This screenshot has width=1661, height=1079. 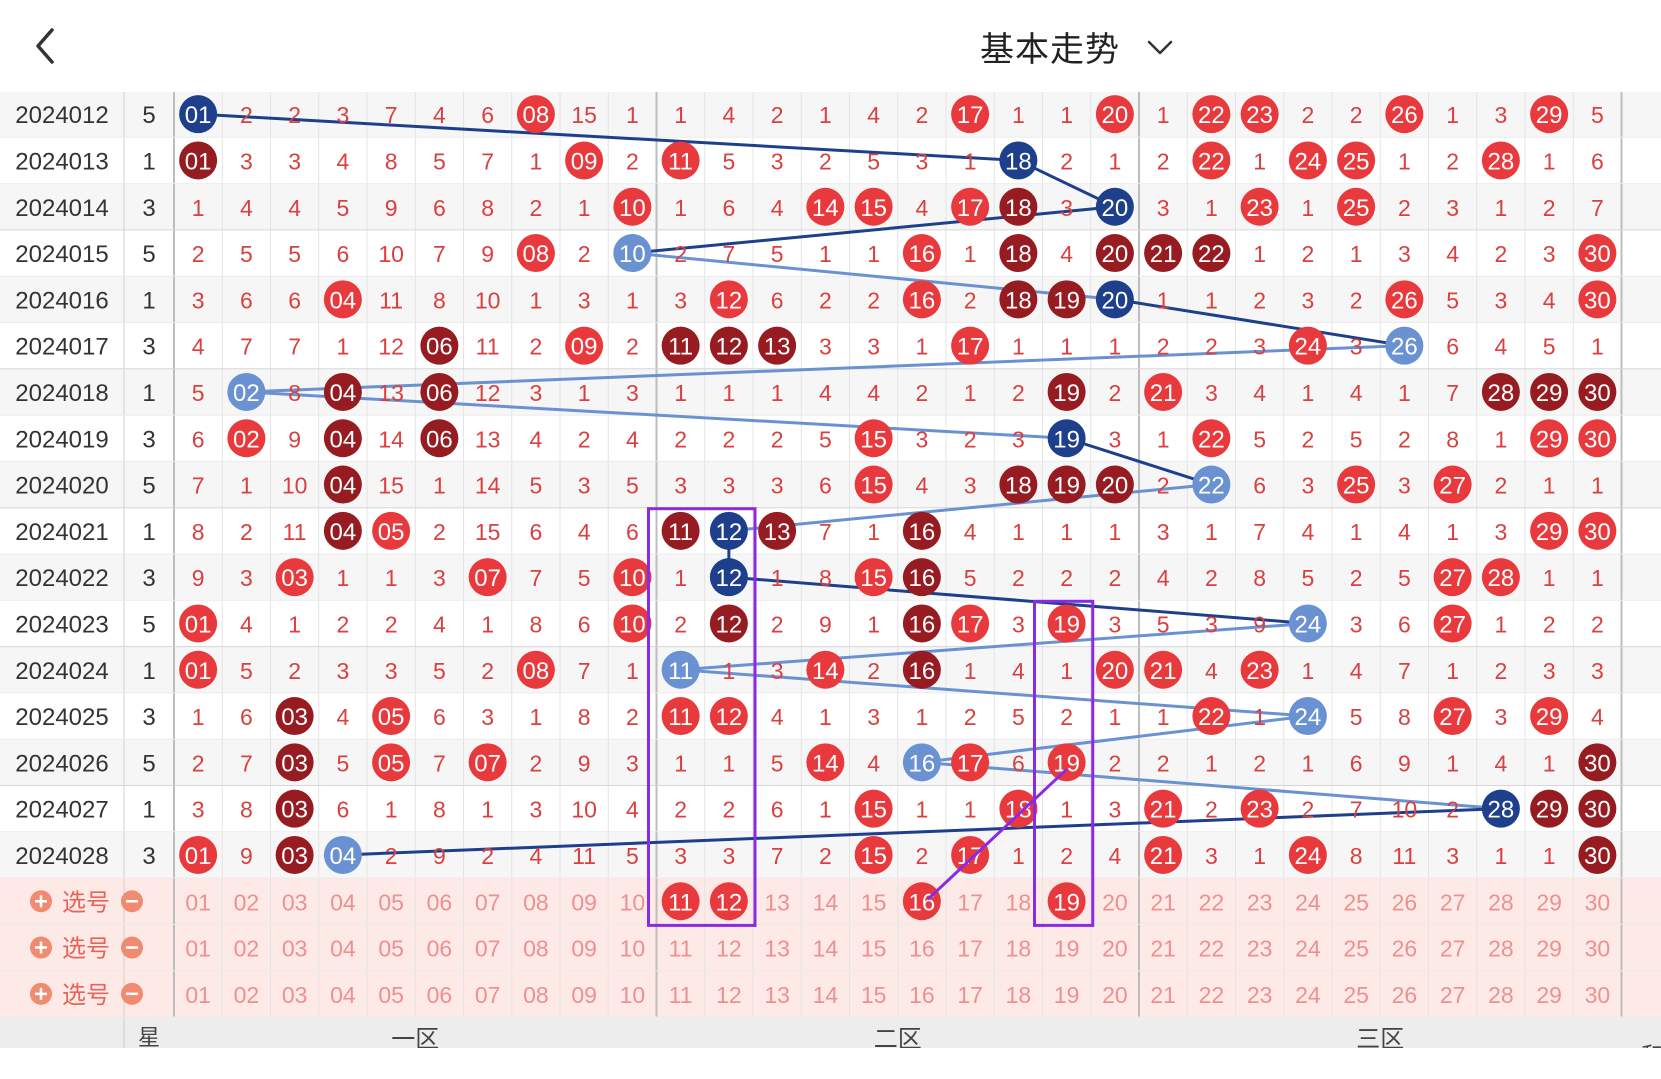 I want to click on pick-number: 19, so click(x=1067, y=995).